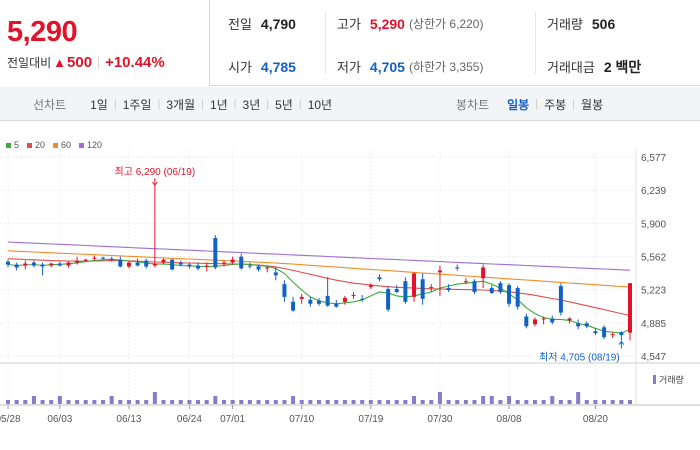  Describe the element at coordinates (251, 104) in the screenshot. I see `tab-3year: 3년` at that location.